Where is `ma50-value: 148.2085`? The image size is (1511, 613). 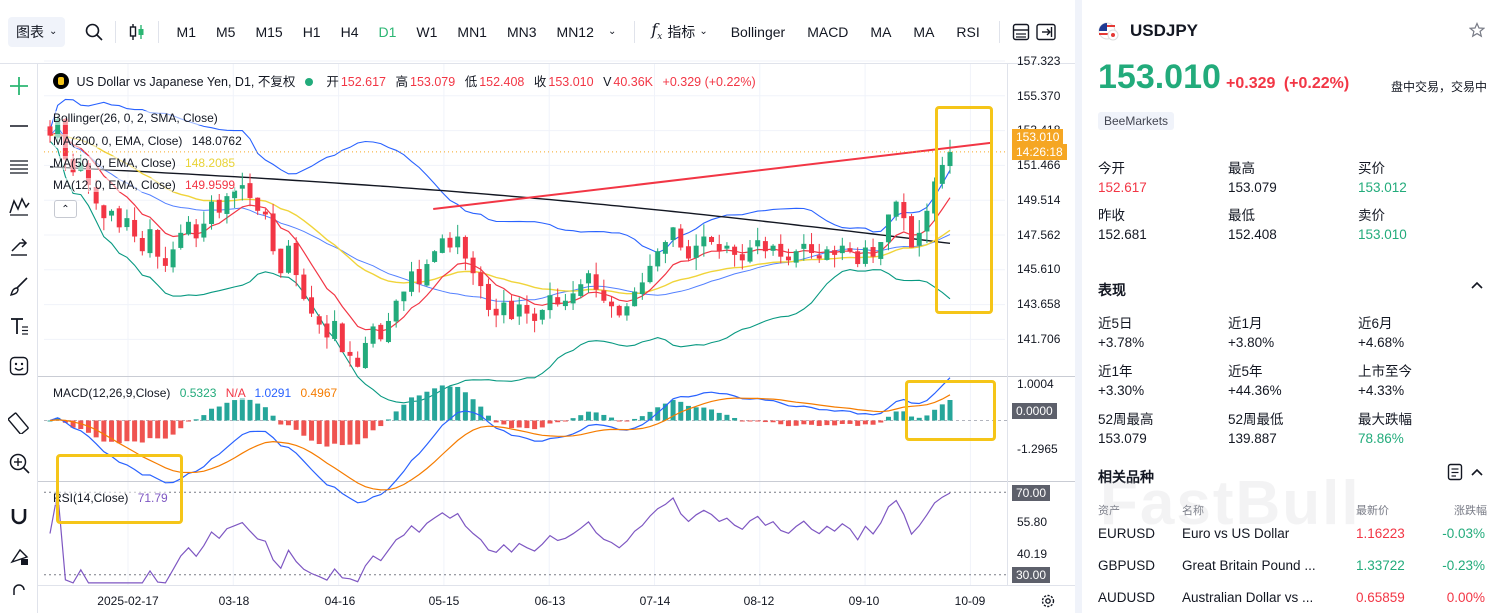 ma50-value: 148.2085 is located at coordinates (210, 163).